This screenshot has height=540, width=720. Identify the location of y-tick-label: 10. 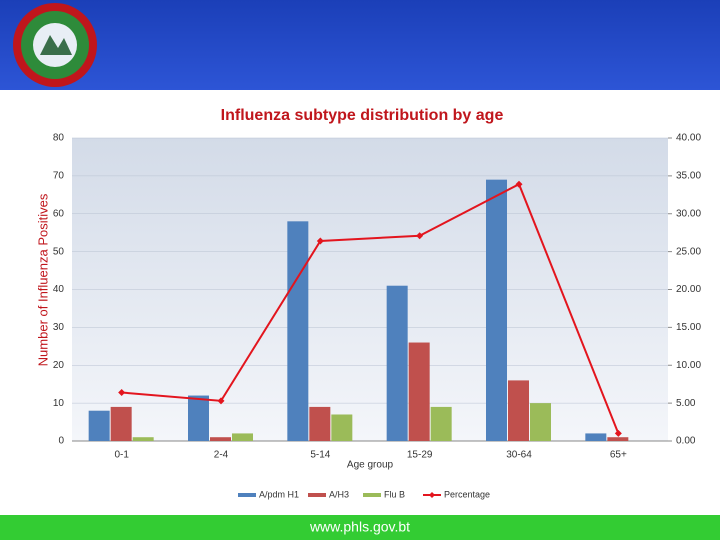
(59, 403).